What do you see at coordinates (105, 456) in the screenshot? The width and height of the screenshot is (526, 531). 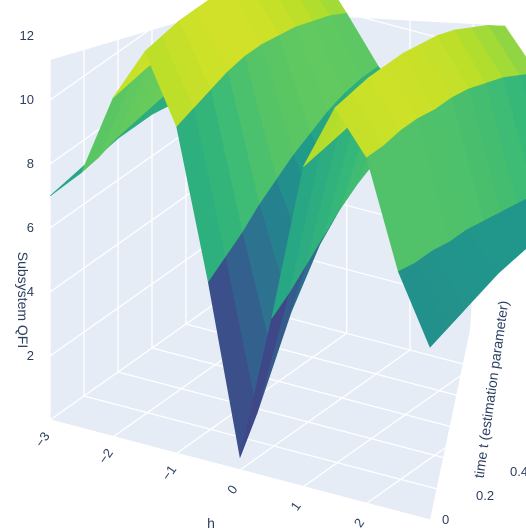 I see `x-tick-label: −2` at bounding box center [105, 456].